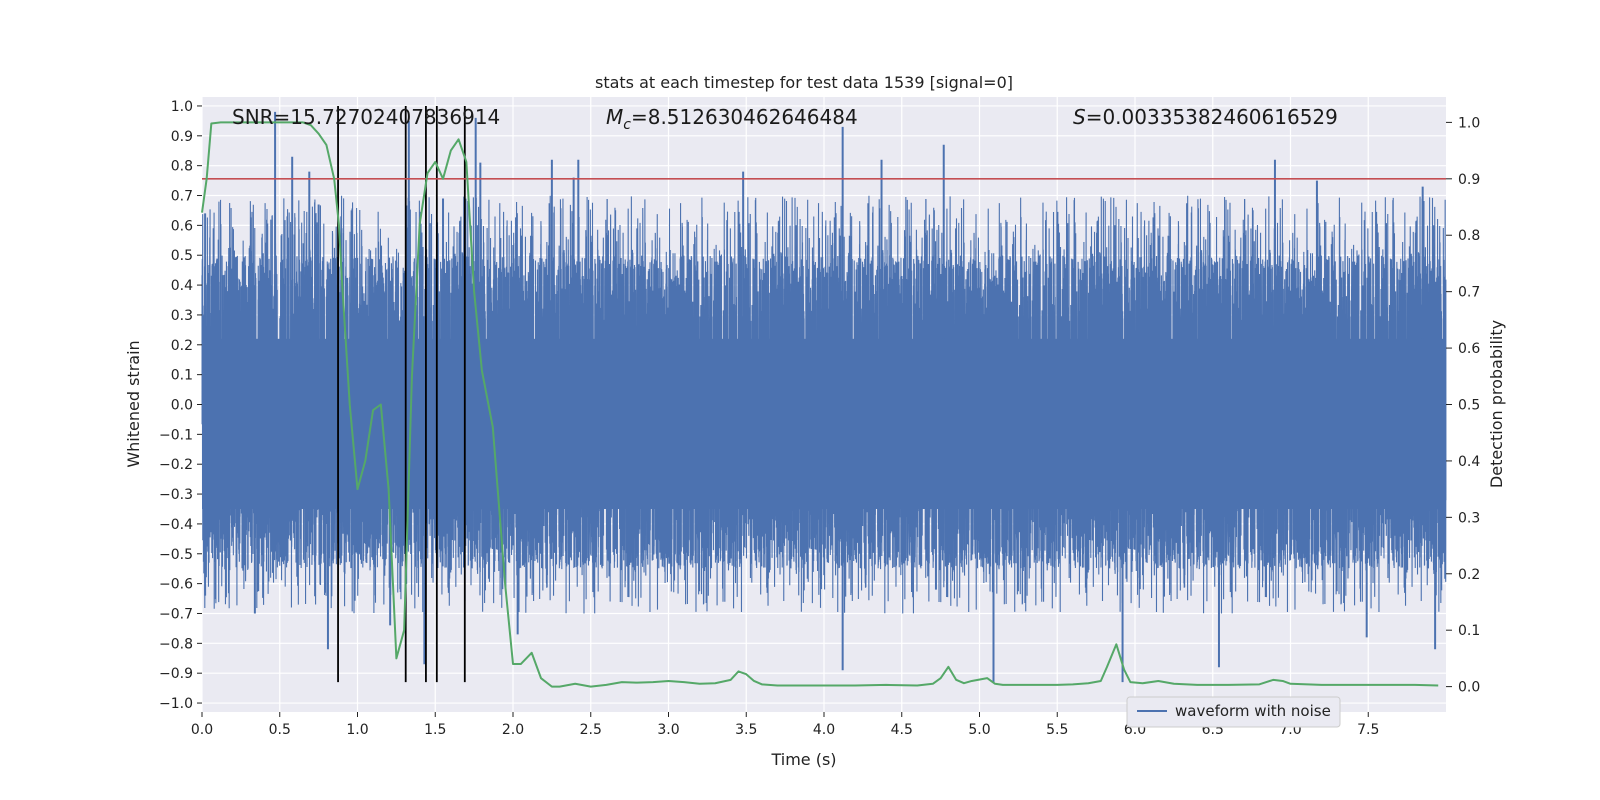 Image resolution: width=1600 pixels, height=800 pixels. I want to click on x-tick-label: 7.5, so click(1368, 730).